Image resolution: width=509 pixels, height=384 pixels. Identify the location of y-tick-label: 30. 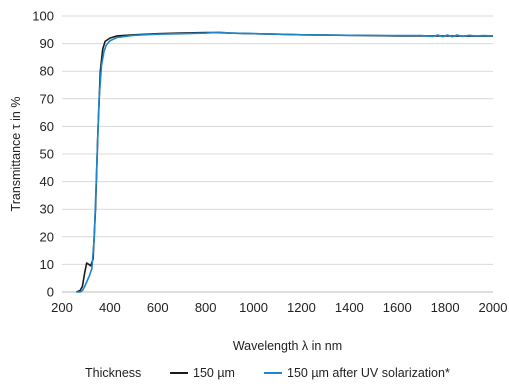
(47, 209).